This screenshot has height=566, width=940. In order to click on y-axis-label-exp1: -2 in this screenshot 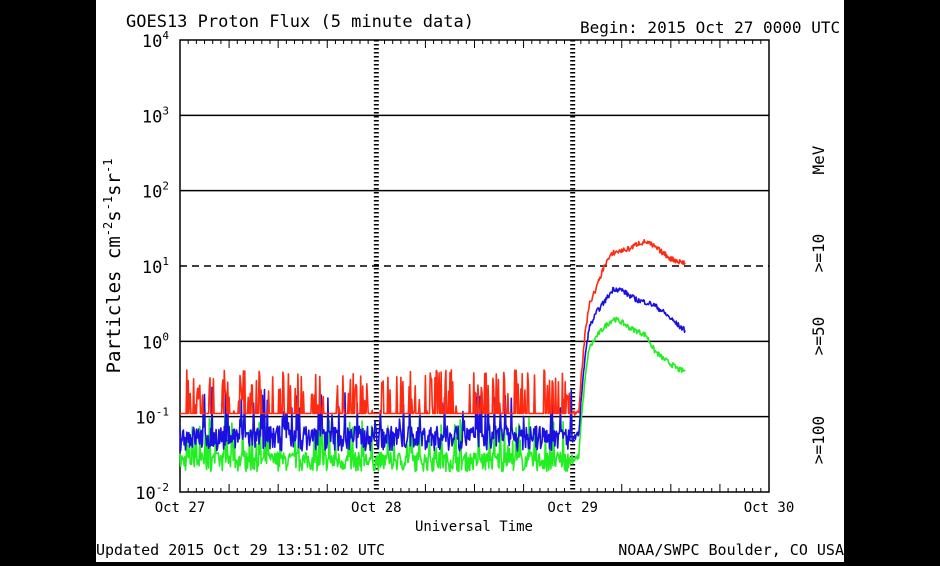, I will do `click(108, 229)`.